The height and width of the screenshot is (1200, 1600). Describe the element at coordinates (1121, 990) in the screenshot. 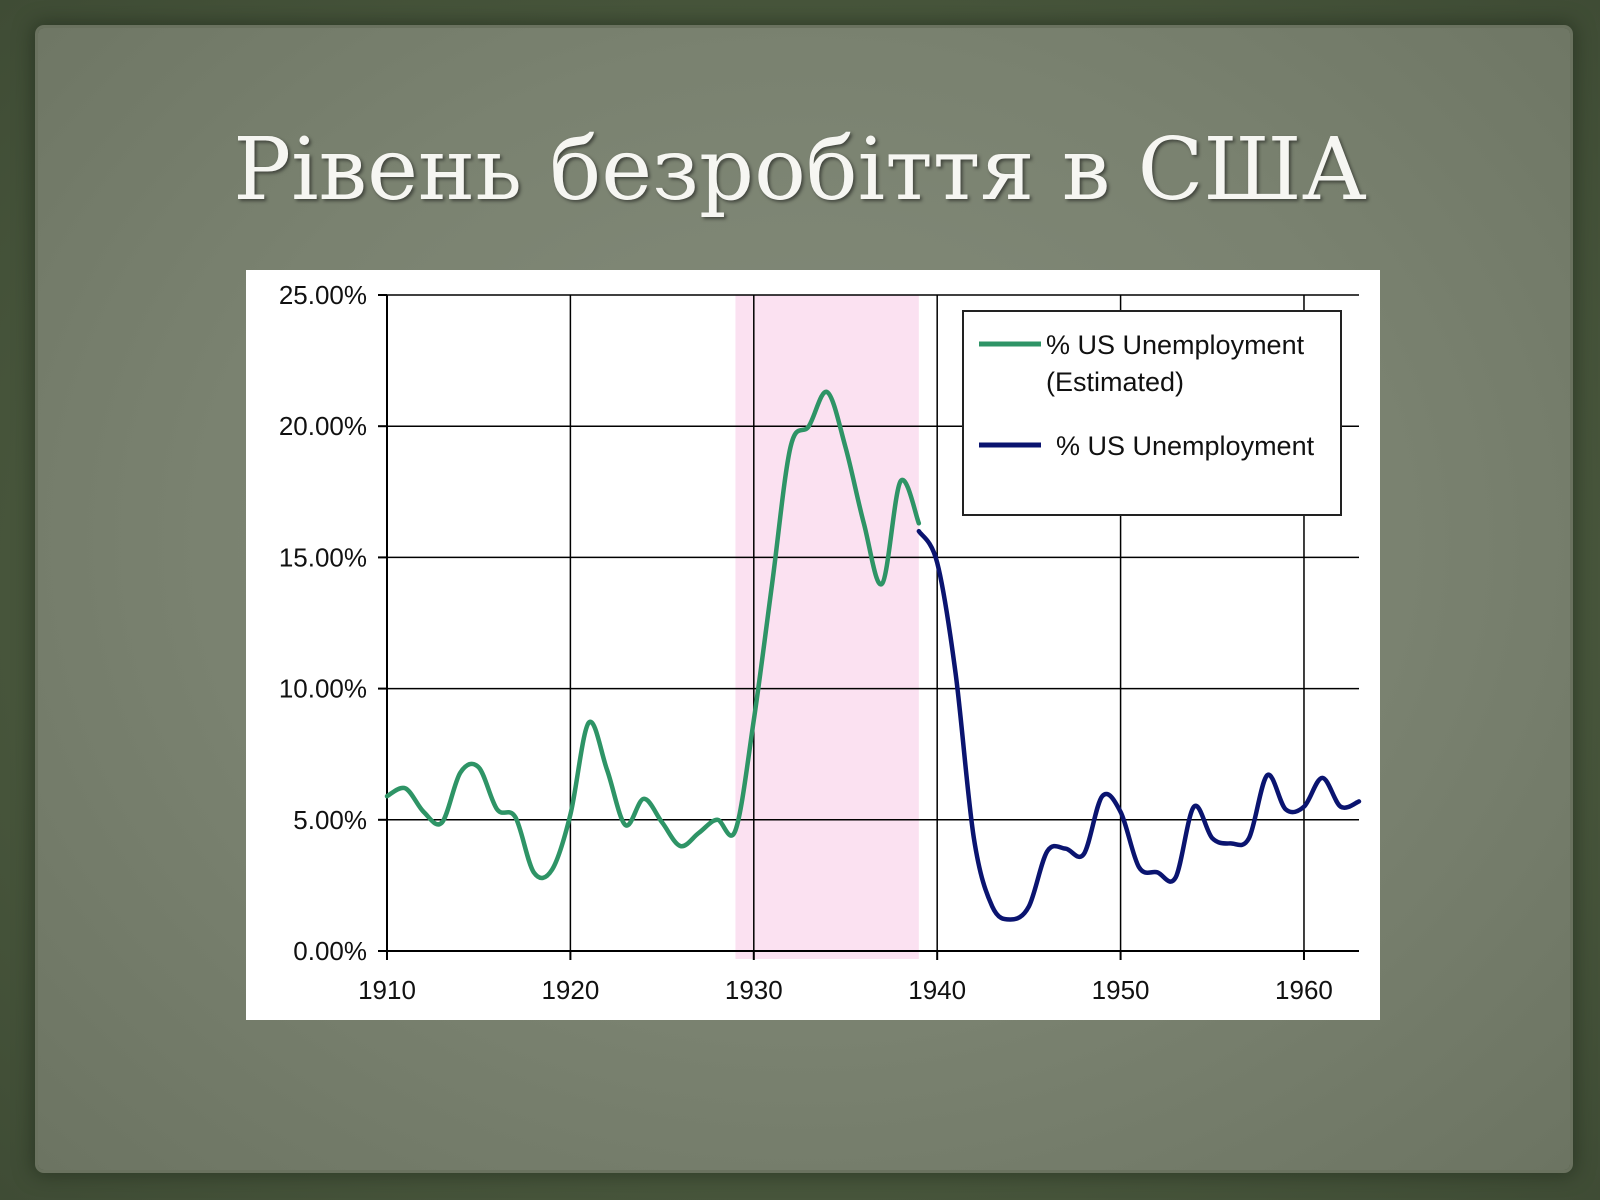

I see `x-tick-label-4: 1950` at that location.